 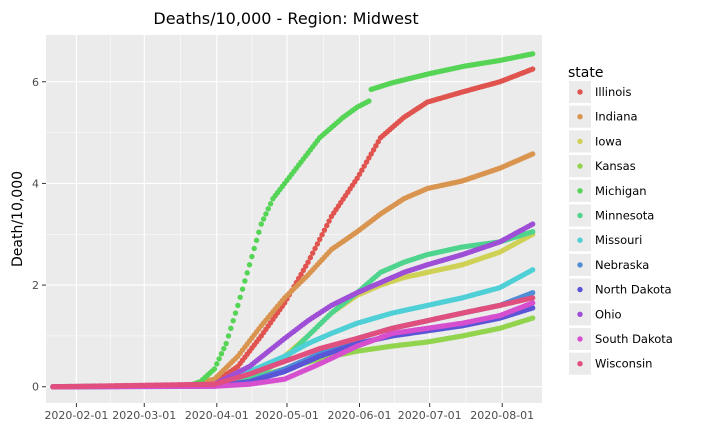 What do you see at coordinates (608, 314) in the screenshot?
I see `legend-label: Ohio` at bounding box center [608, 314].